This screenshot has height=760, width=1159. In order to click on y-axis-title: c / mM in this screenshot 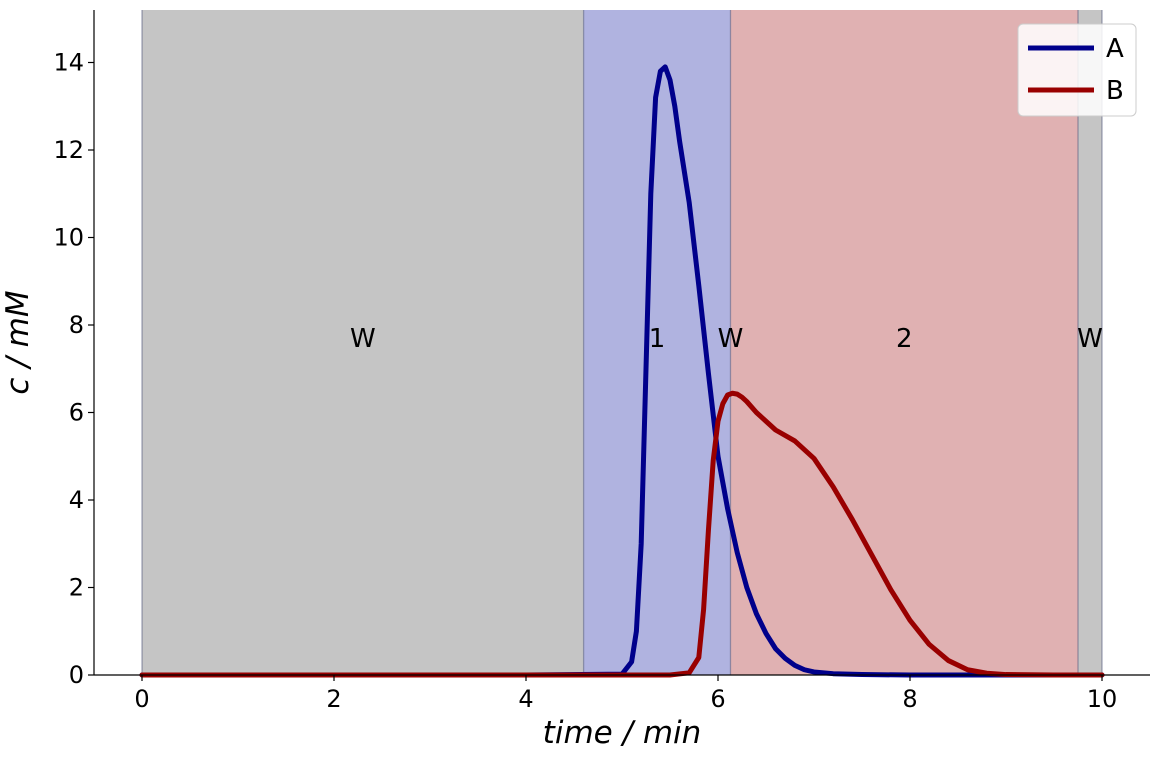, I will do `click(18, 342)`.